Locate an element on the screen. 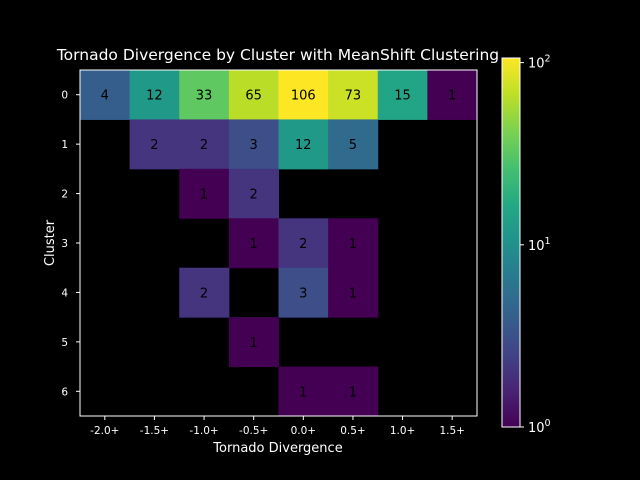 Image resolution: width=640 pixels, height=480 pixels. cell-value-label: 4 is located at coordinates (105, 96).